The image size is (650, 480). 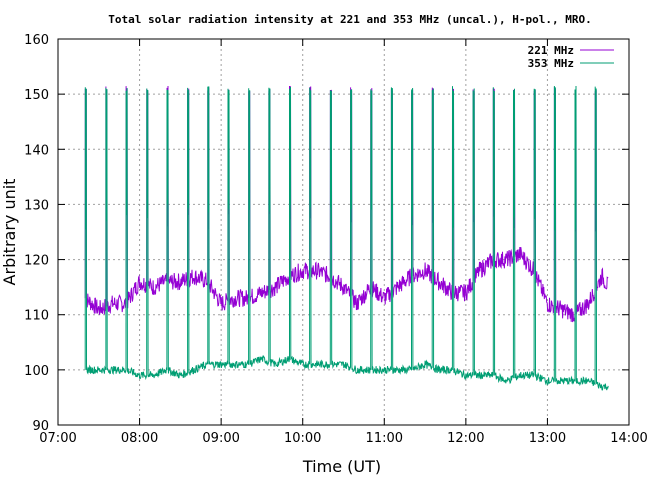 I want to click on y-tick-label: 150, so click(x=36, y=95).